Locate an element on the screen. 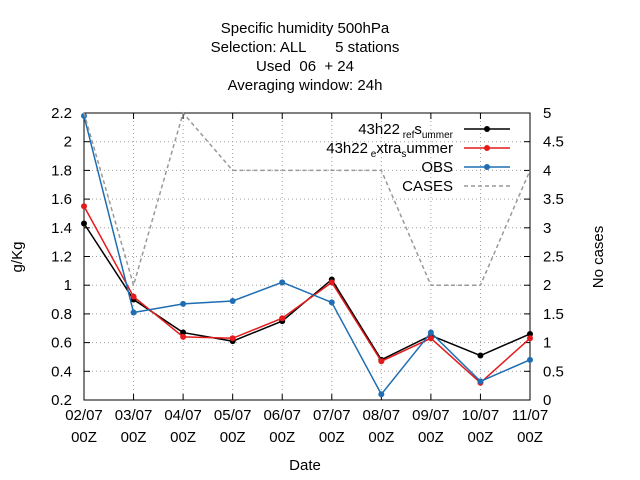 Image resolution: width=640 pixels, height=480 pixels. x-axis-label: Date is located at coordinates (305, 465).